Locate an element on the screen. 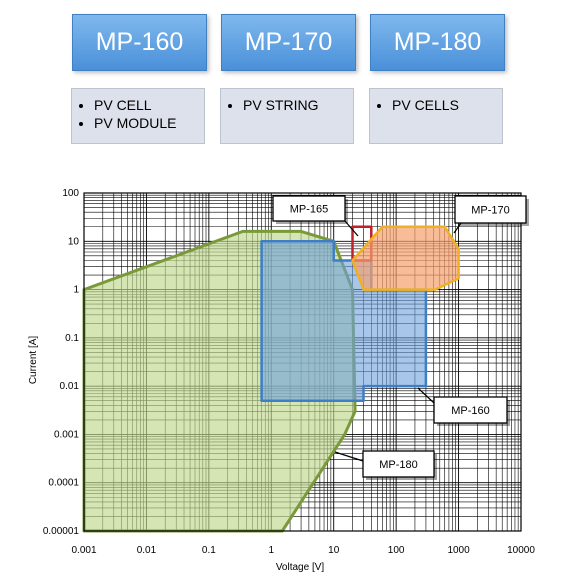 The image size is (577, 577). x-tick-label: 100 is located at coordinates (396, 550).